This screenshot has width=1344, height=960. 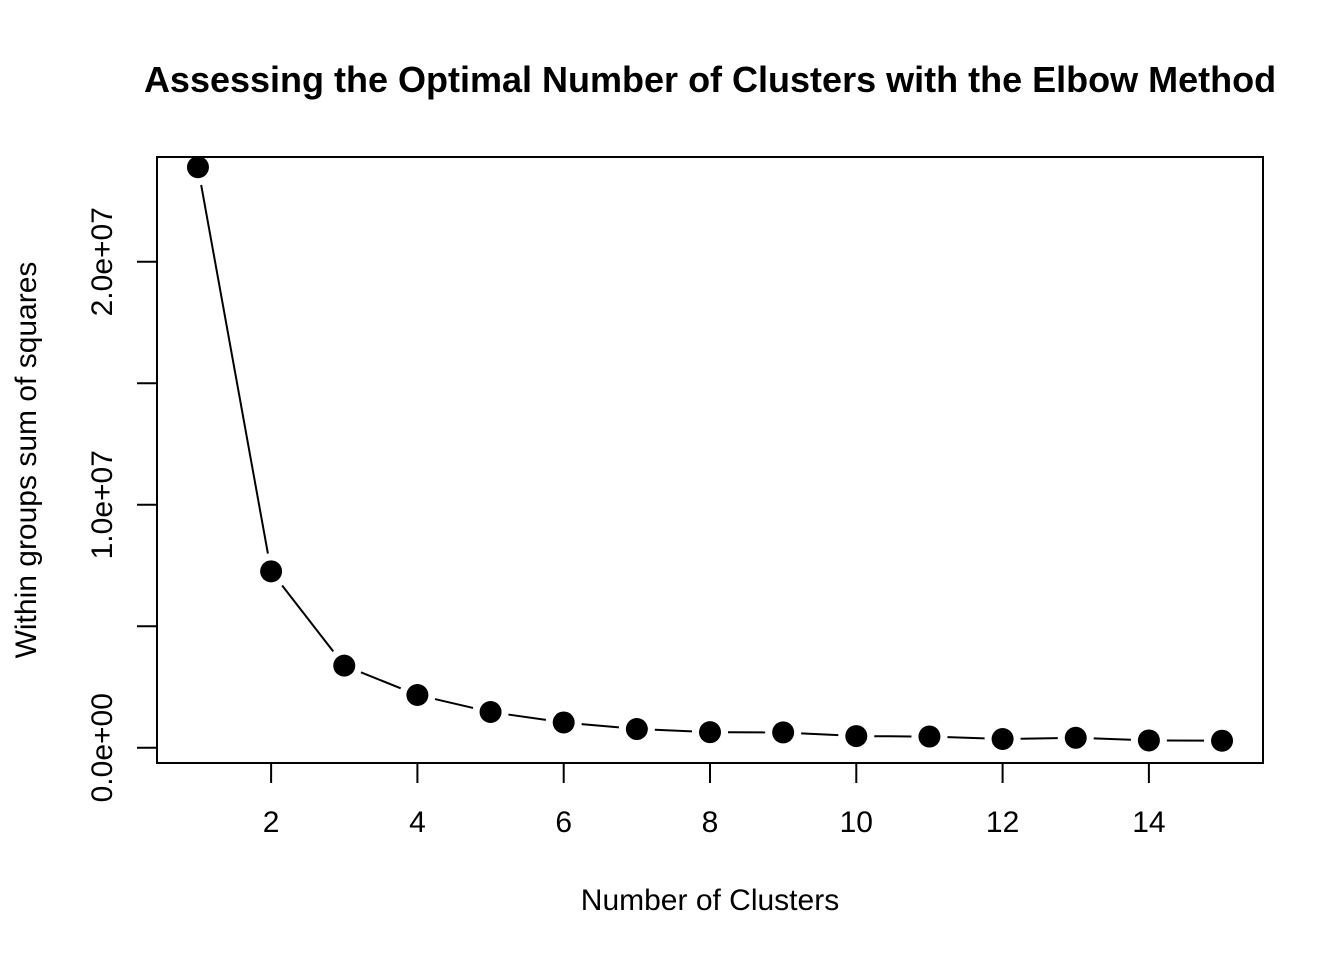 What do you see at coordinates (710, 900) in the screenshot?
I see `x-axis-title: Number of Clusters` at bounding box center [710, 900].